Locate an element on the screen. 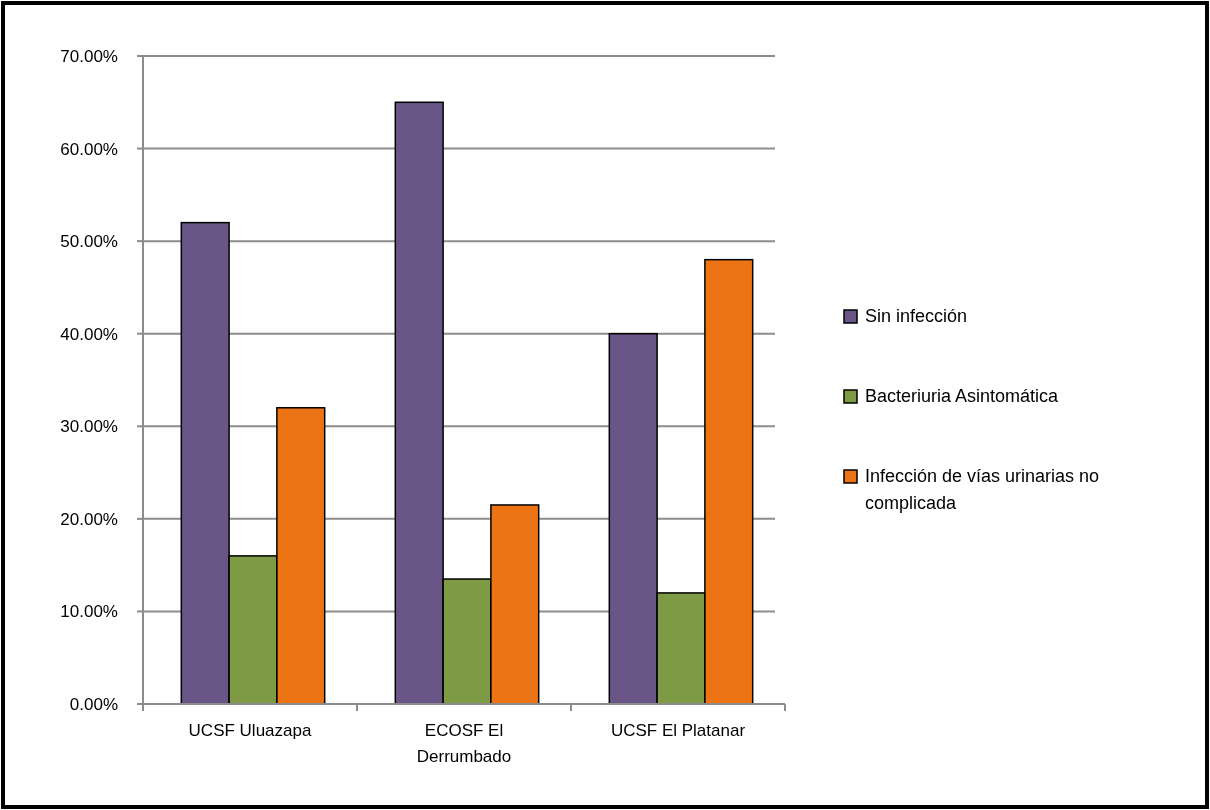 This screenshot has width=1210, height=810. legend-label: Infección de vías urinarias no complicada is located at coordinates (982, 490).